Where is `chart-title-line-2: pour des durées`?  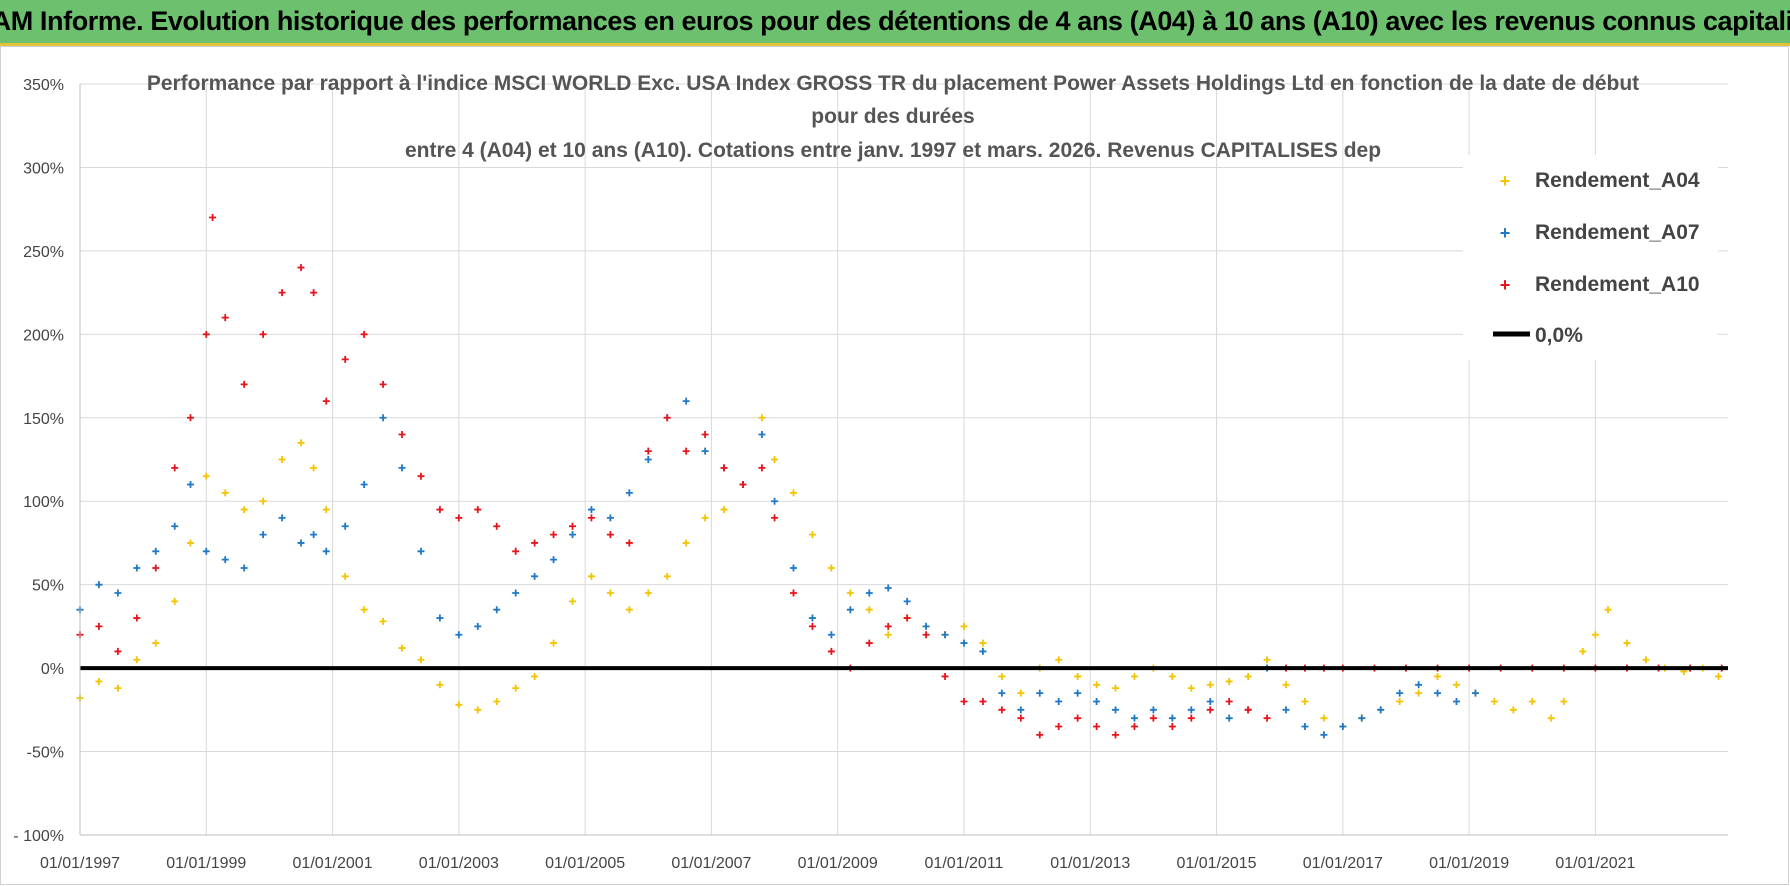
chart-title-line-2: pour des durées is located at coordinates (892, 116).